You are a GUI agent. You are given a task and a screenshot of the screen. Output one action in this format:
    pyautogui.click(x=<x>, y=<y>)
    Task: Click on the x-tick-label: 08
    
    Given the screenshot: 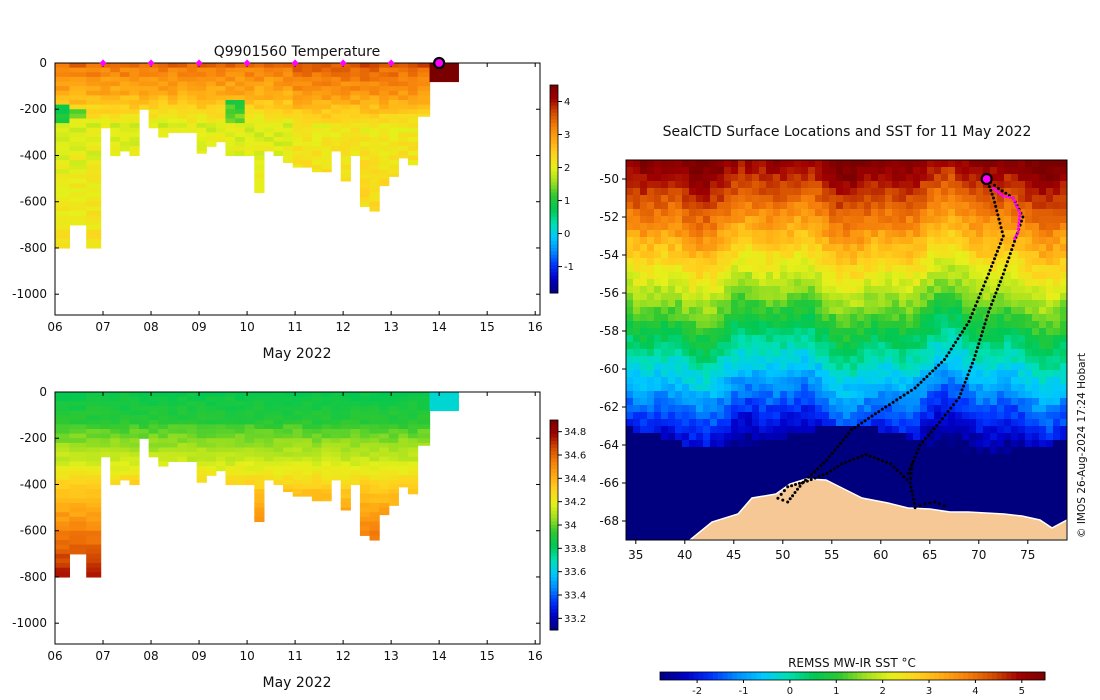 What is the action you would take?
    pyautogui.click(x=150, y=656)
    